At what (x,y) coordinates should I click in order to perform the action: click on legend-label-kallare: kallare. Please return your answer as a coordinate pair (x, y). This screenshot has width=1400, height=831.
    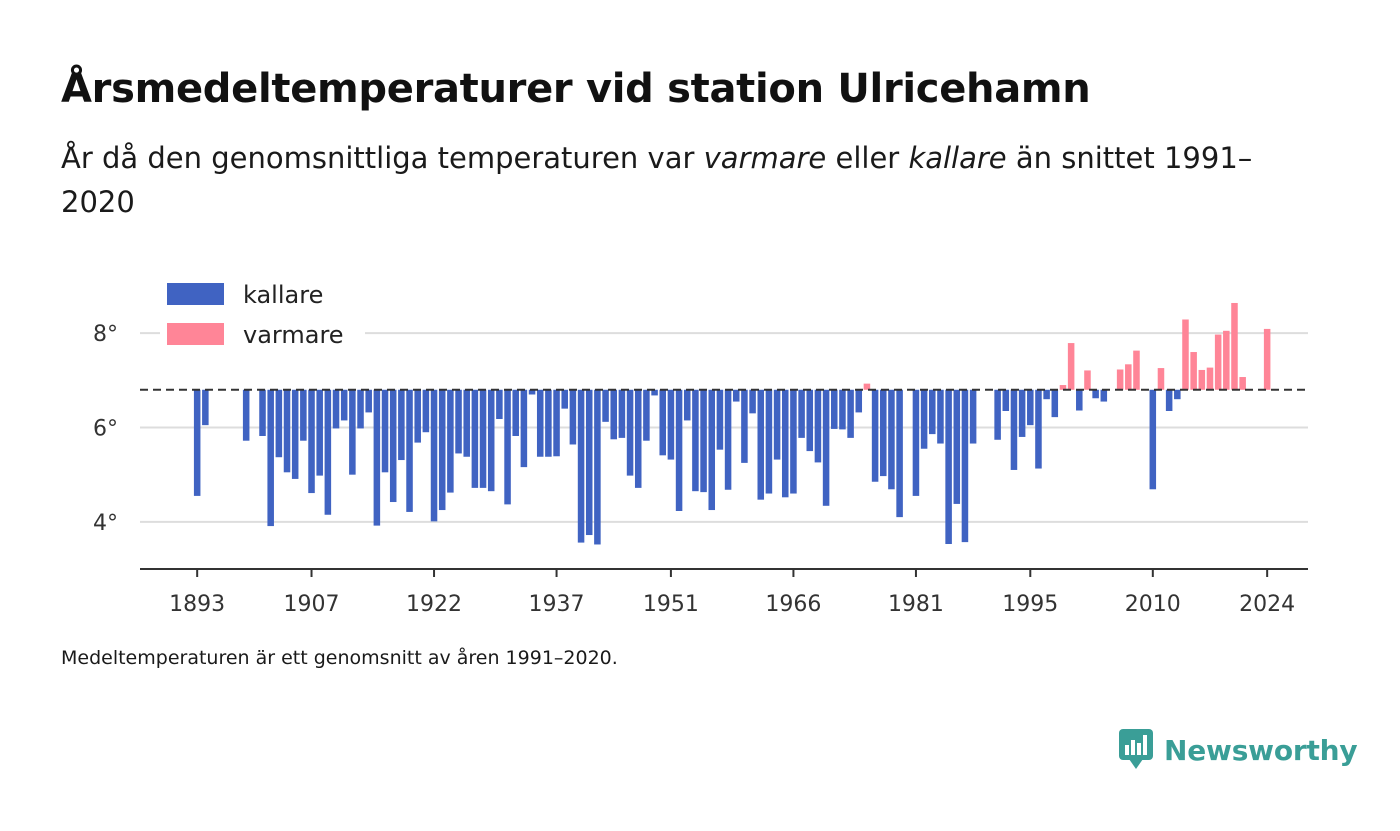
    Looking at the image, I should click on (283, 295).